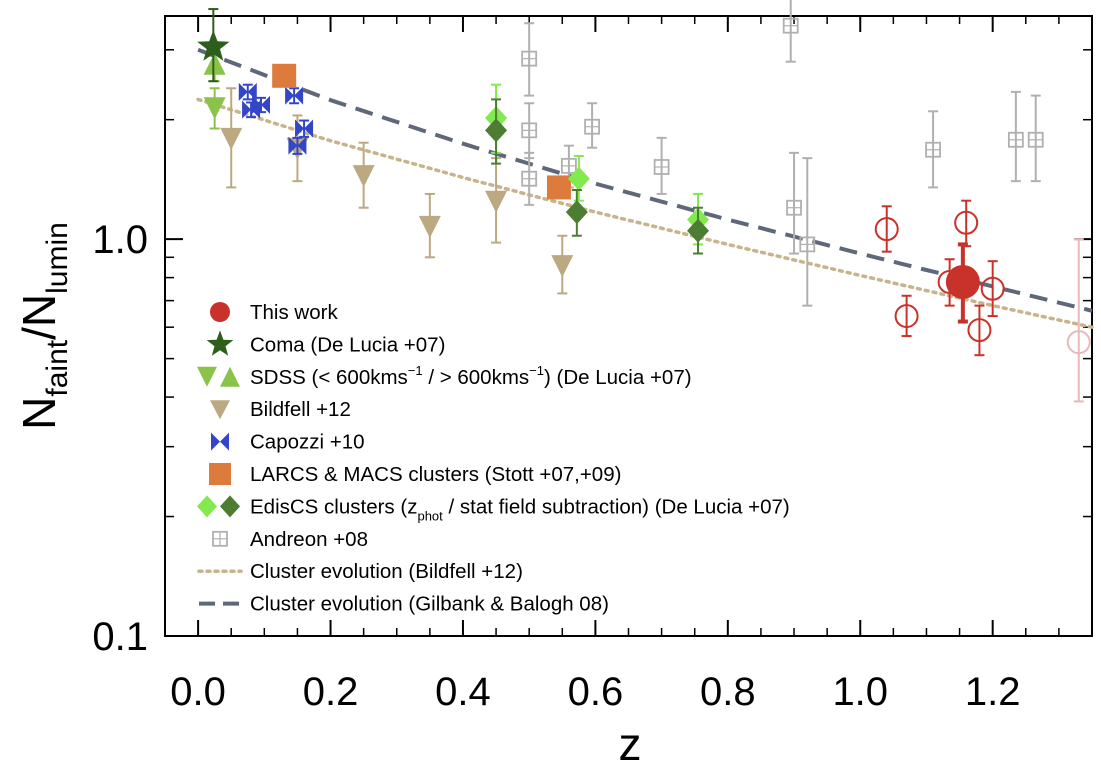 The width and height of the screenshot is (1101, 776). What do you see at coordinates (1078, 342) in the screenshot?
I see `this-work-pale-point` at bounding box center [1078, 342].